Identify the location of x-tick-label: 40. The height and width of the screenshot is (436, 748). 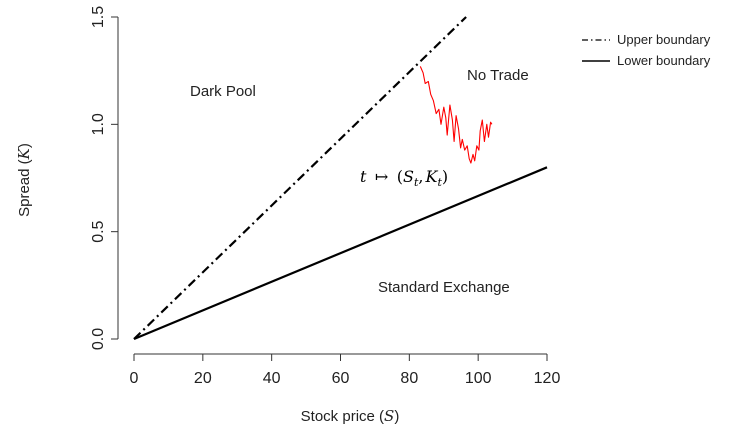
(272, 378).